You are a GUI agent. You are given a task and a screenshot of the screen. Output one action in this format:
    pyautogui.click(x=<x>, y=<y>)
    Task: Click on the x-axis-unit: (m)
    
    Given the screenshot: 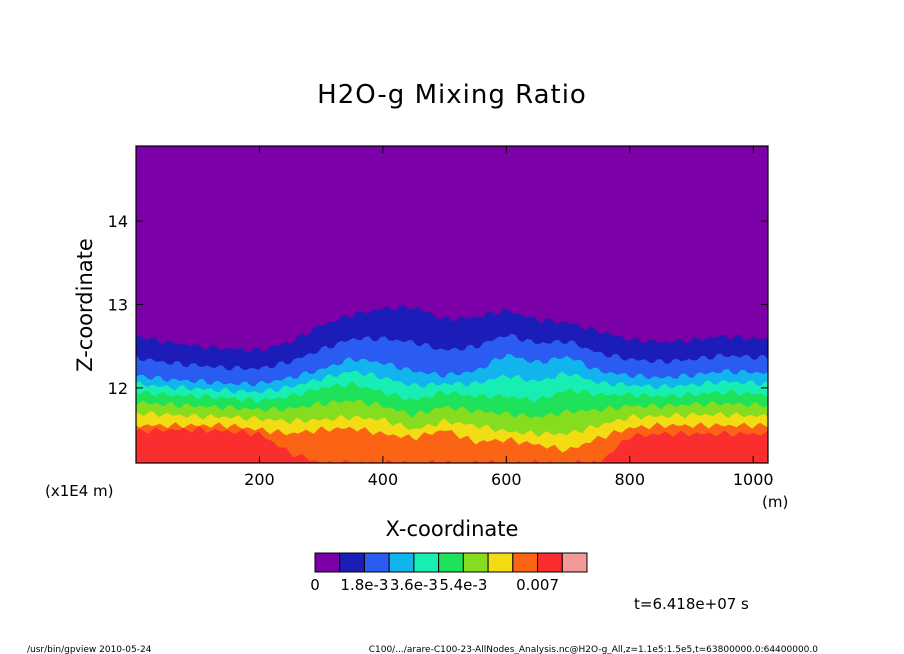 What is the action you would take?
    pyautogui.click(x=775, y=502)
    